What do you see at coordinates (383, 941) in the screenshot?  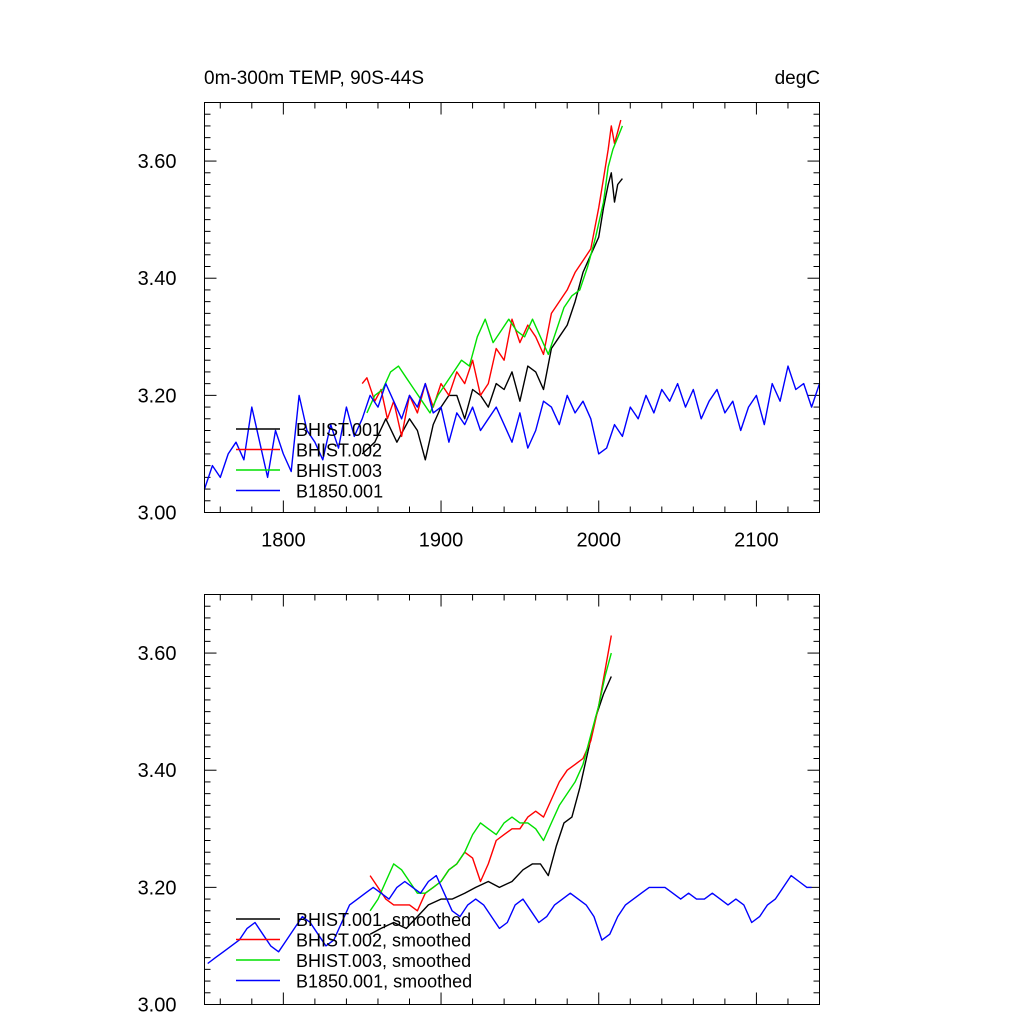 I see `legend-label: BHIST.002, smoothed` at bounding box center [383, 941].